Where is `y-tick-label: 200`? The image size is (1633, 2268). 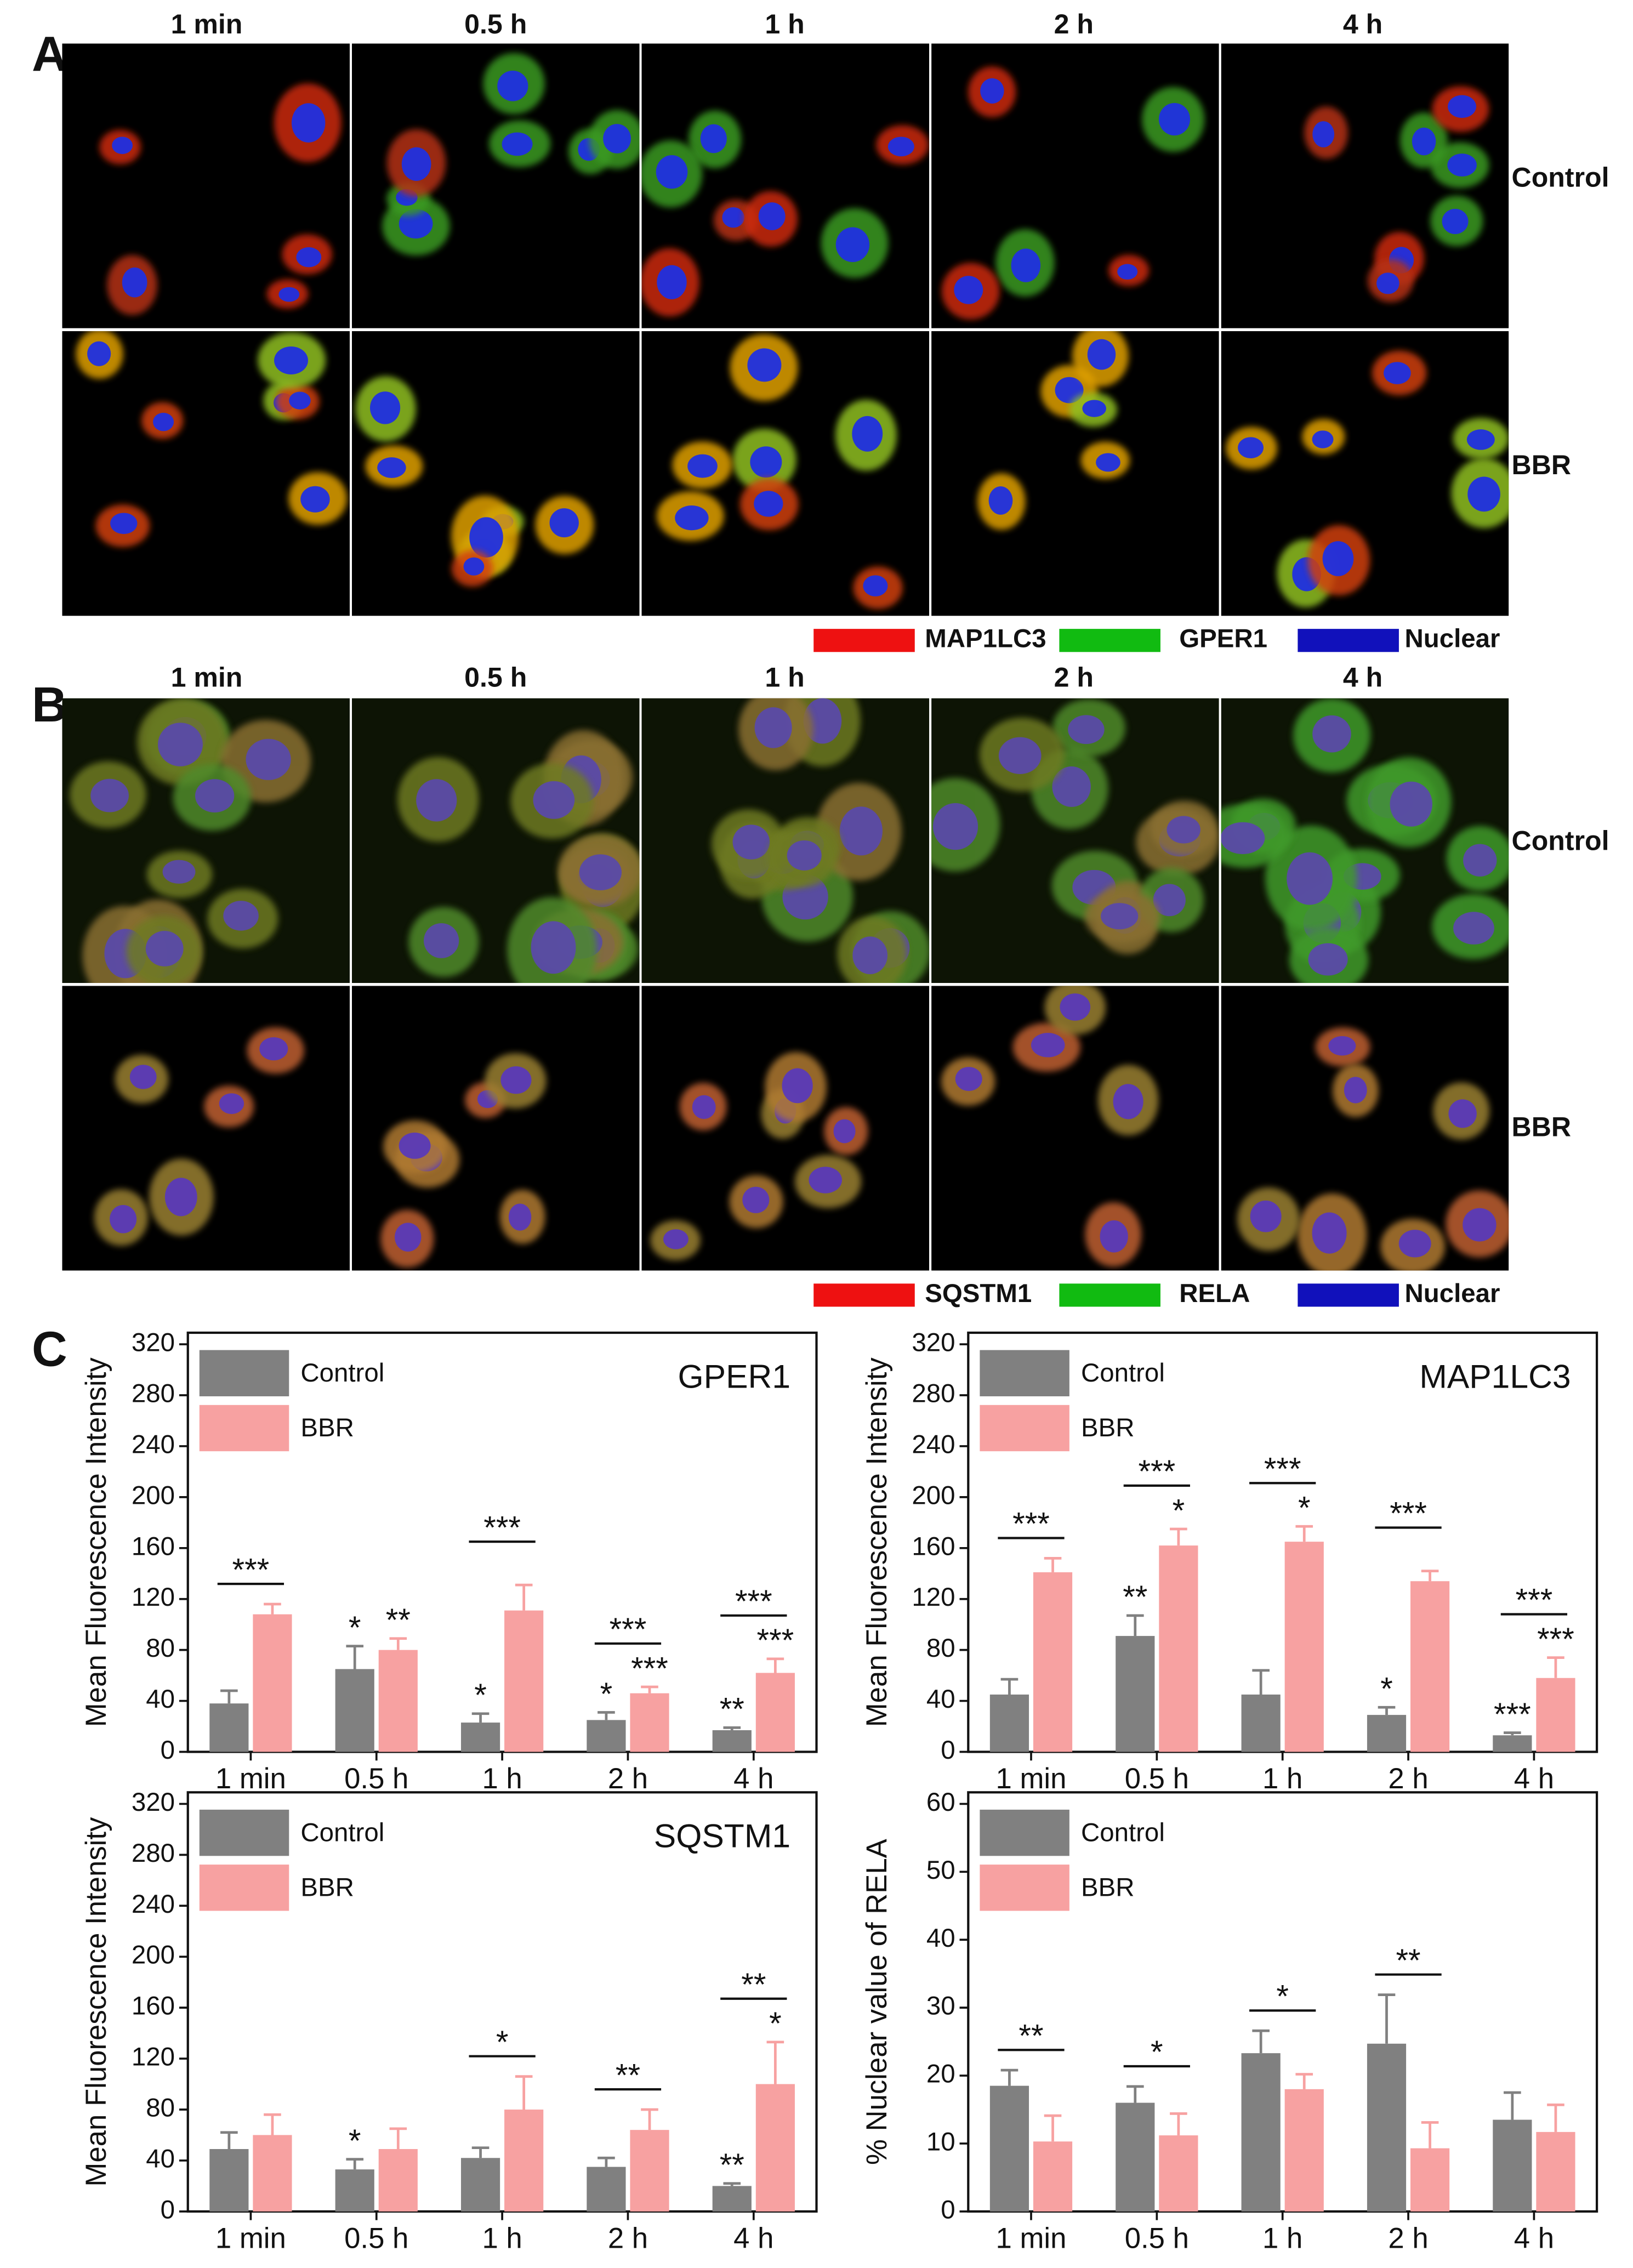 y-tick-label: 200 is located at coordinates (153, 1495).